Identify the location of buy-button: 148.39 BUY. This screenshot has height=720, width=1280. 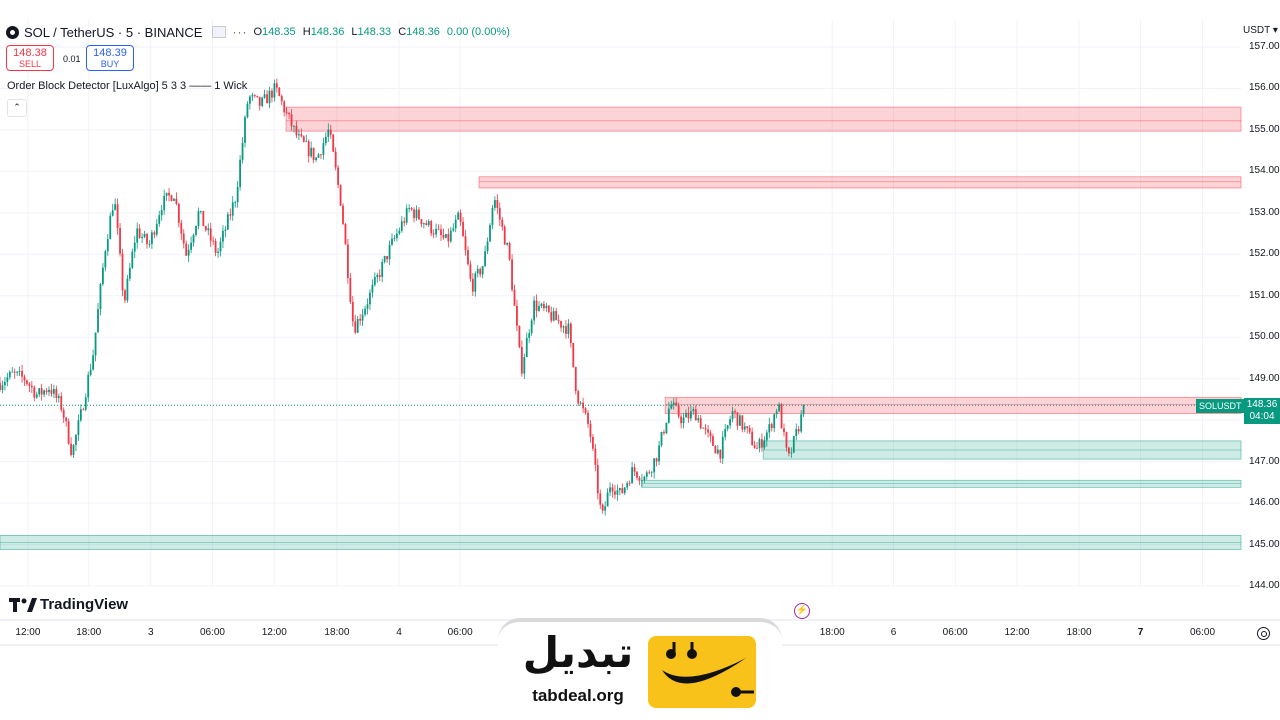
(110, 58).